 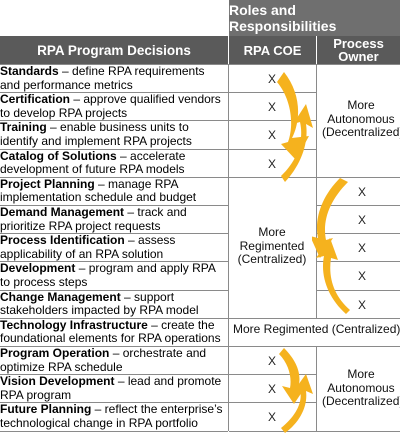 I want to click on decision-desc-line2: technological change in RPA portfolio, so click(x=99, y=422).